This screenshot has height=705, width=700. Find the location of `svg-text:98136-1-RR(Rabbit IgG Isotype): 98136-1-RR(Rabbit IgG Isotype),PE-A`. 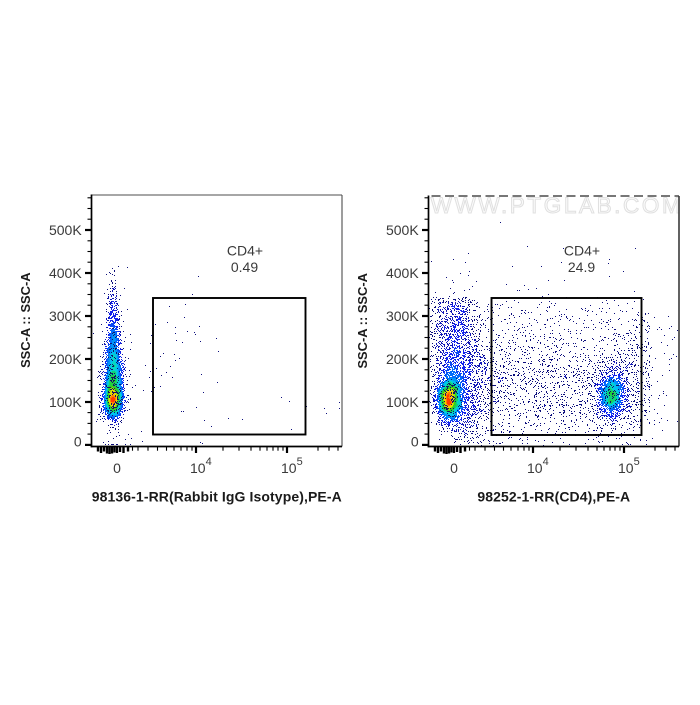

svg-text:98136-1-RR(Rabbit IgG Isotype): 98136-1-RR(Rabbit IgG Isotype),PE-A is located at coordinates (217, 497).